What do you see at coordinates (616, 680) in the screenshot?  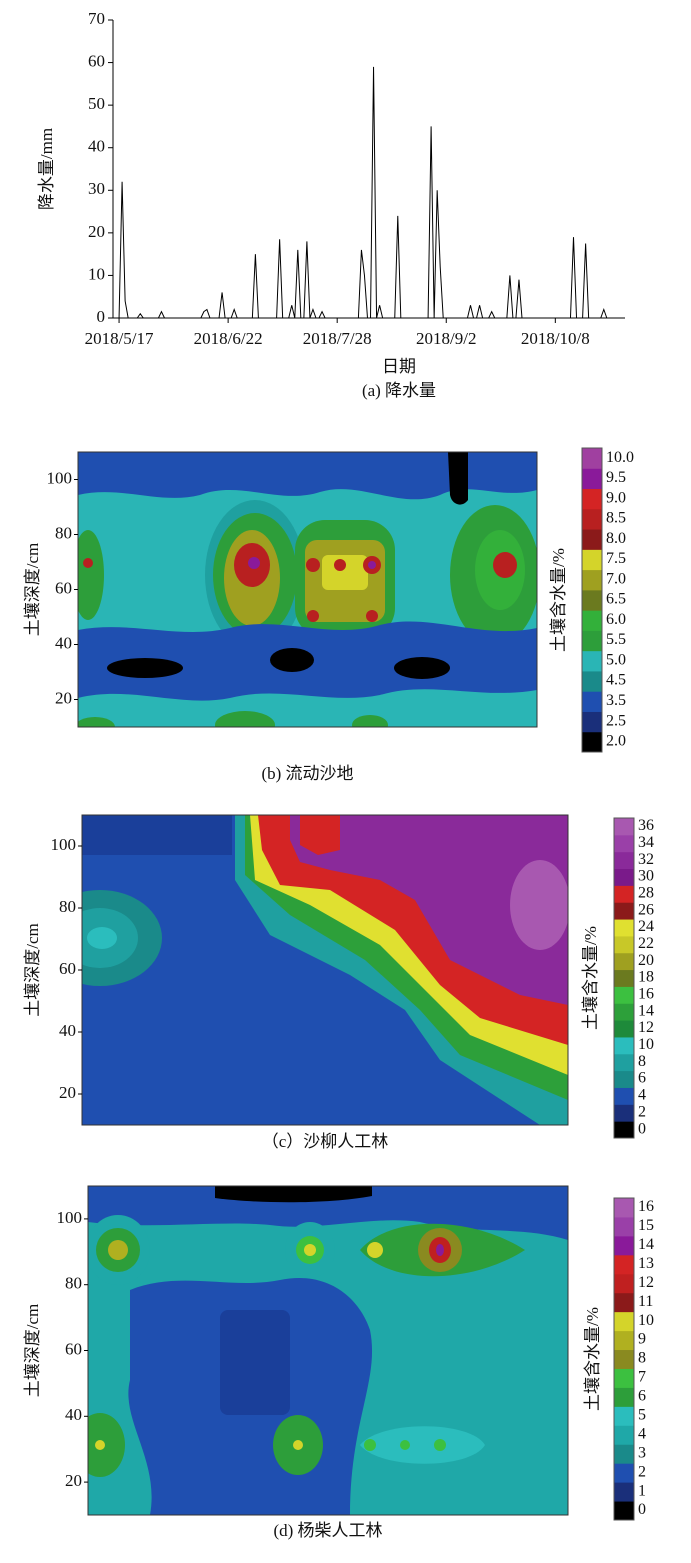 I see `colorbar-label: 4.5` at bounding box center [616, 680].